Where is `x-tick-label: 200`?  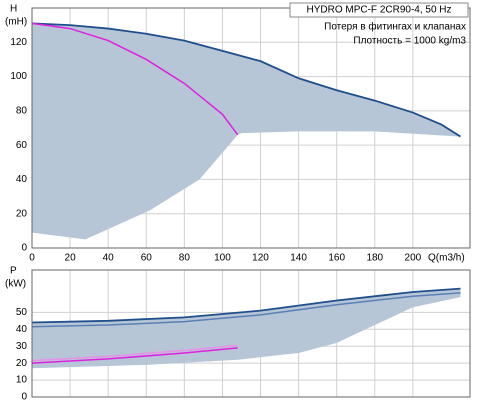 x-tick-label: 200 is located at coordinates (413, 258).